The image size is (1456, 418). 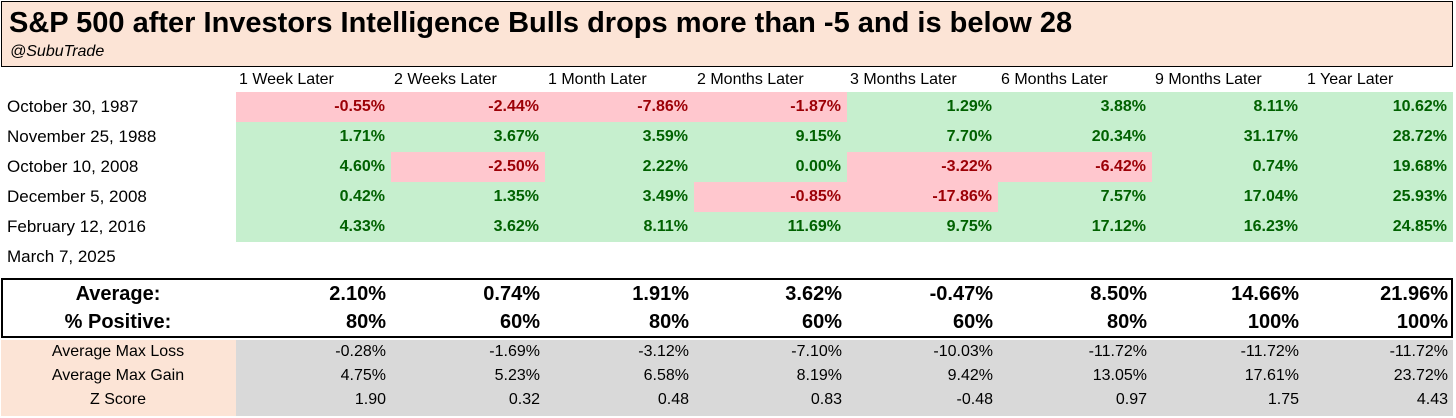 What do you see at coordinates (82, 136) in the screenshot?
I see `row-date-label: November 25, 1988` at bounding box center [82, 136].